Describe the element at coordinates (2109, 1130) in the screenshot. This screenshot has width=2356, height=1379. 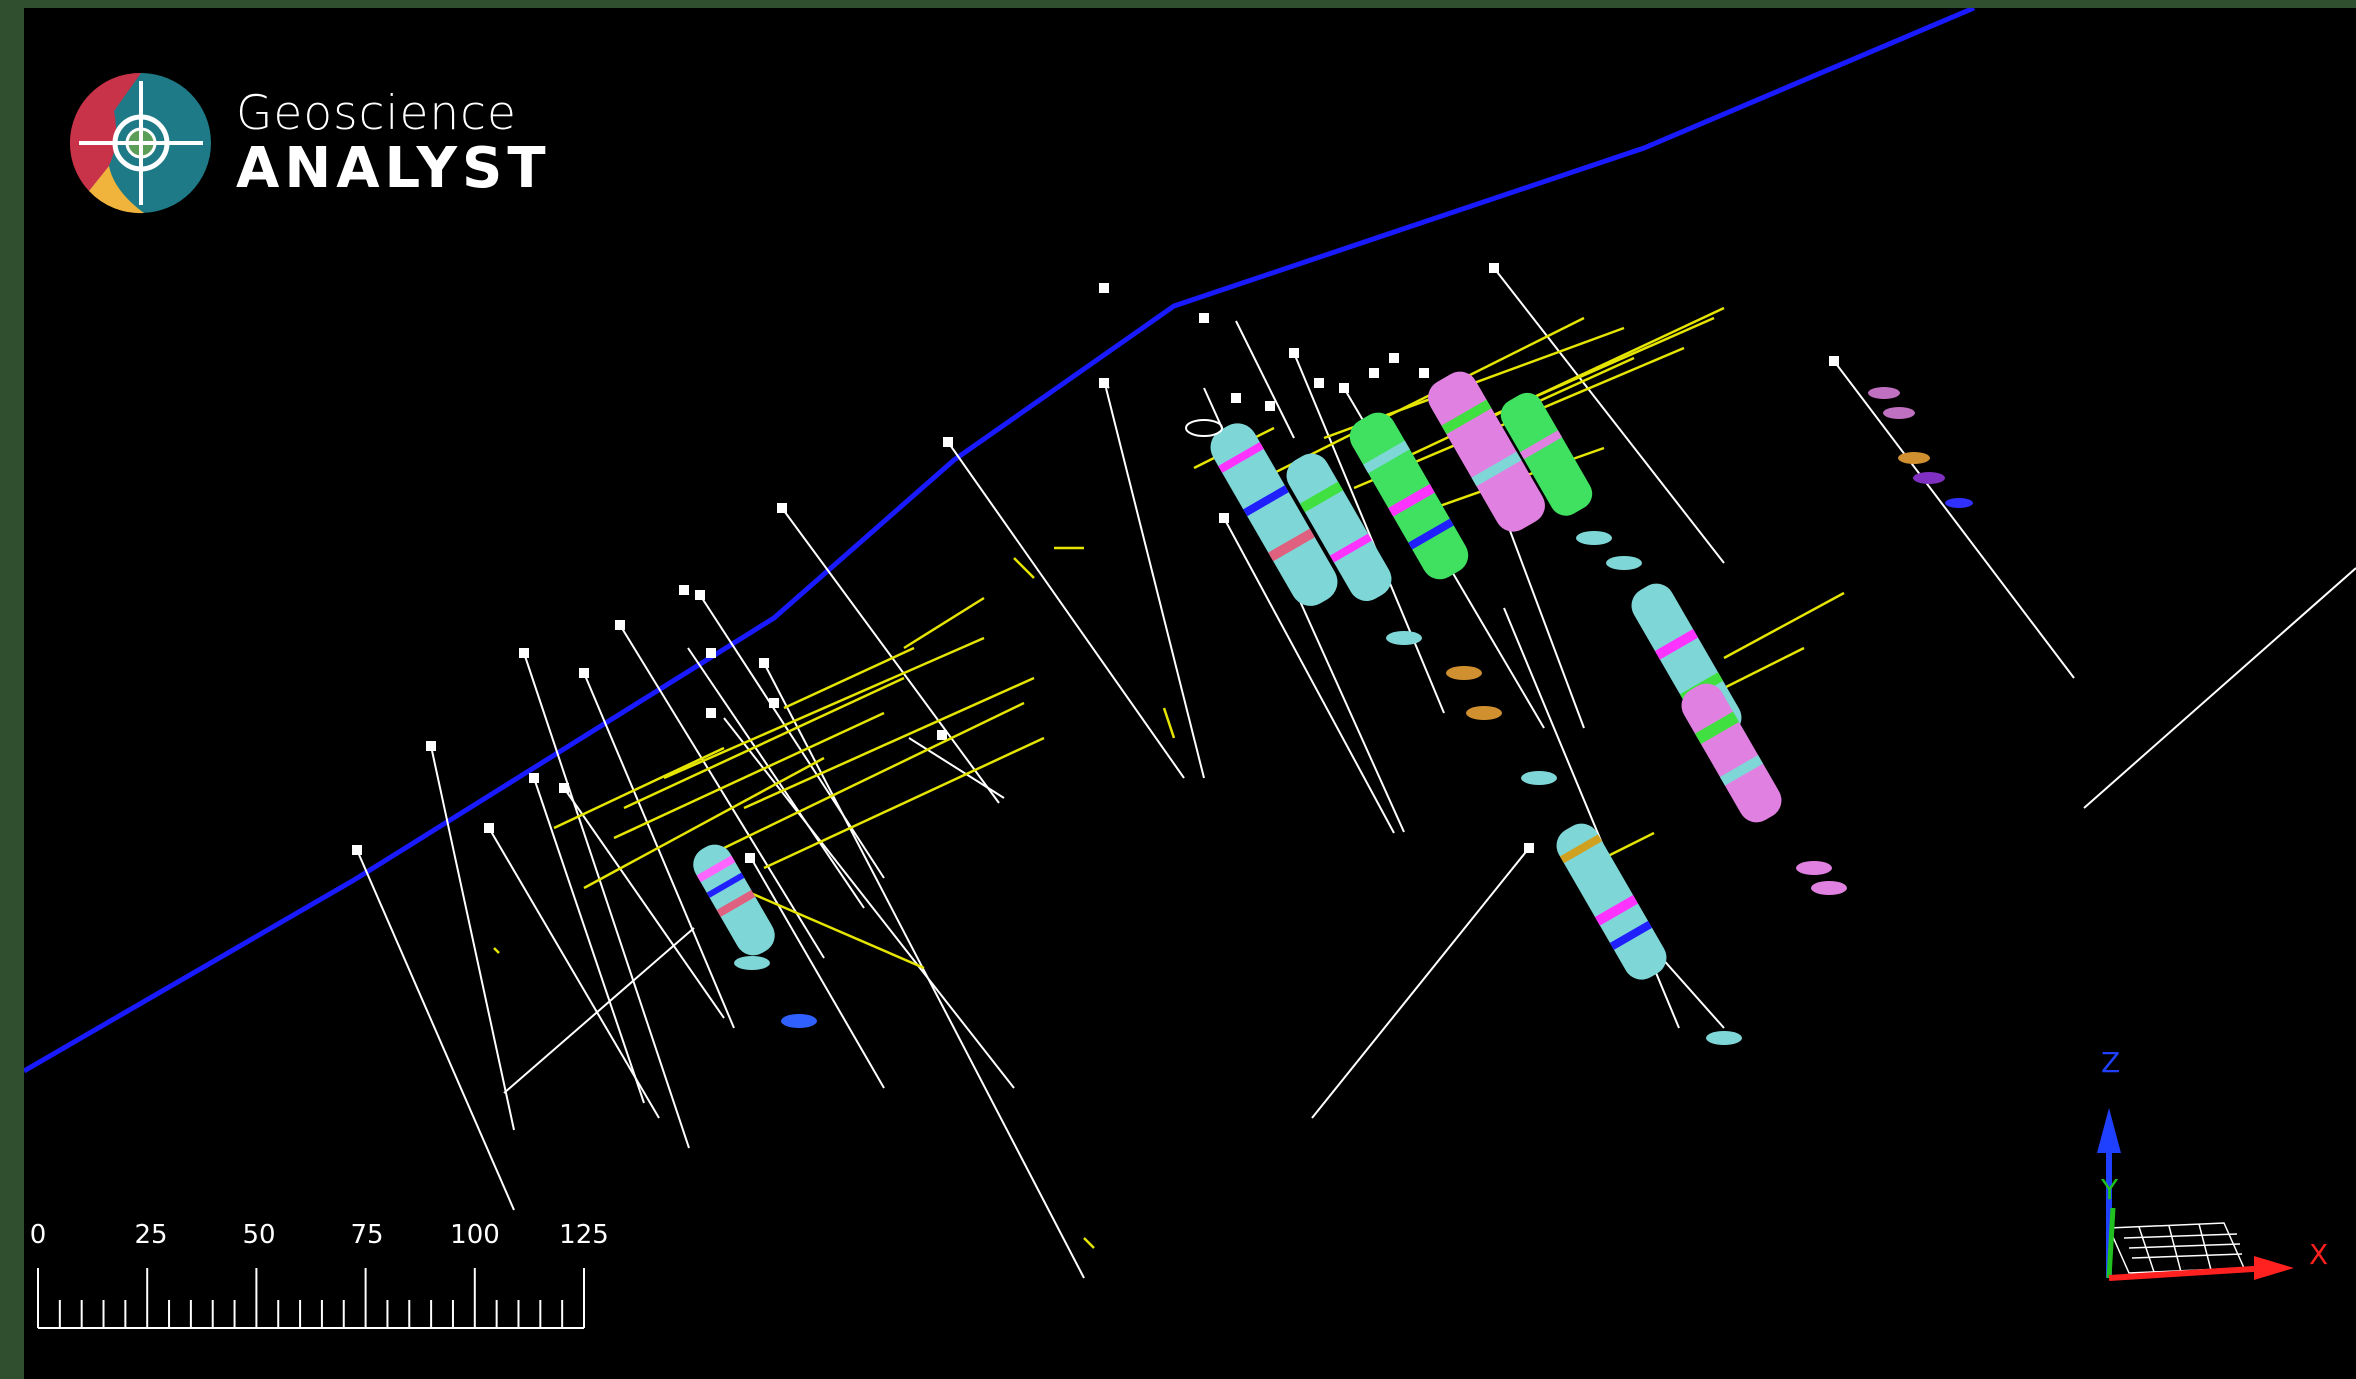
I see `z-axis-arrowhead` at that location.